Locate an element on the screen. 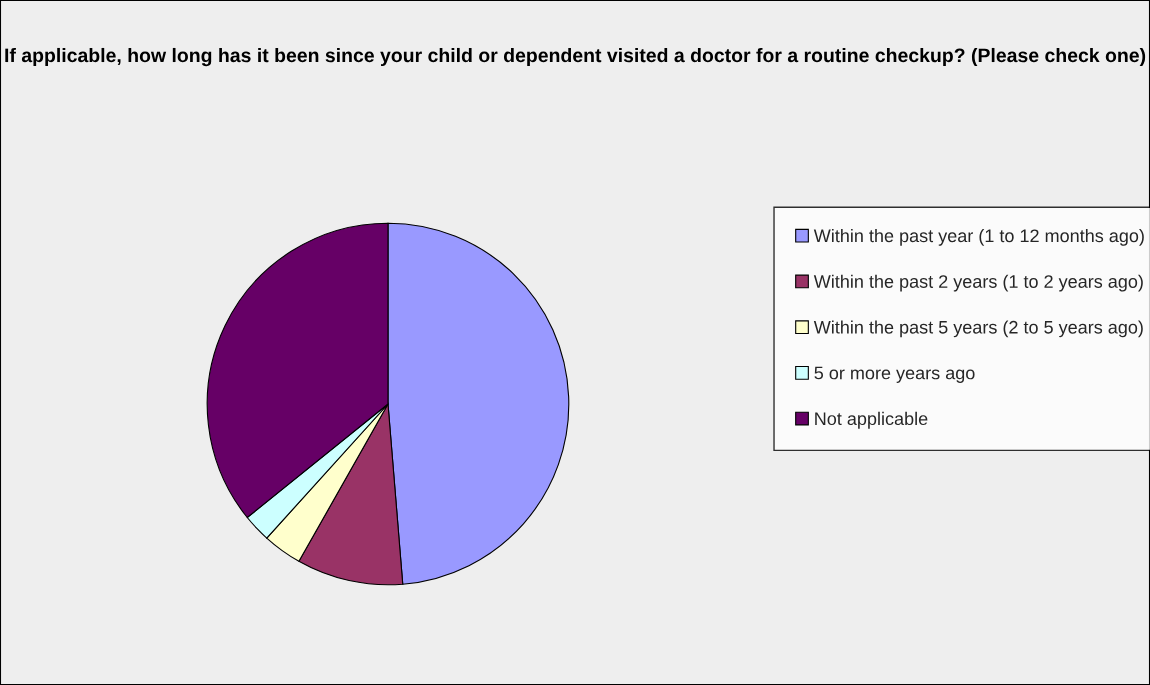 Image resolution: width=1150 pixels, height=685 pixels. legend-label: 5 or more years ago is located at coordinates (894, 374).